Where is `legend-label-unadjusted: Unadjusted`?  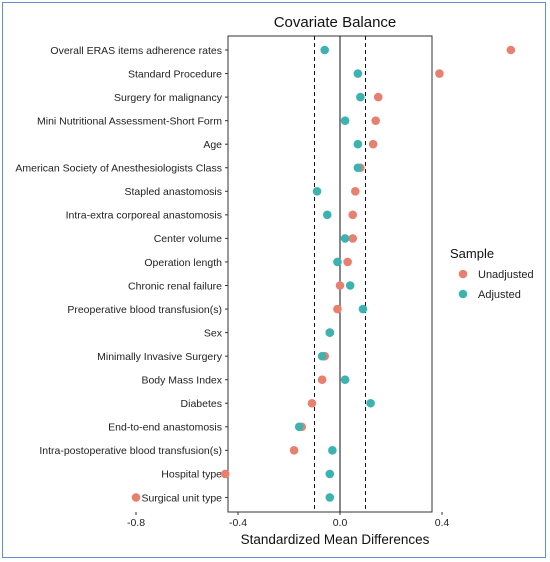
legend-label-unadjusted: Unadjusted is located at coordinates (506, 275).